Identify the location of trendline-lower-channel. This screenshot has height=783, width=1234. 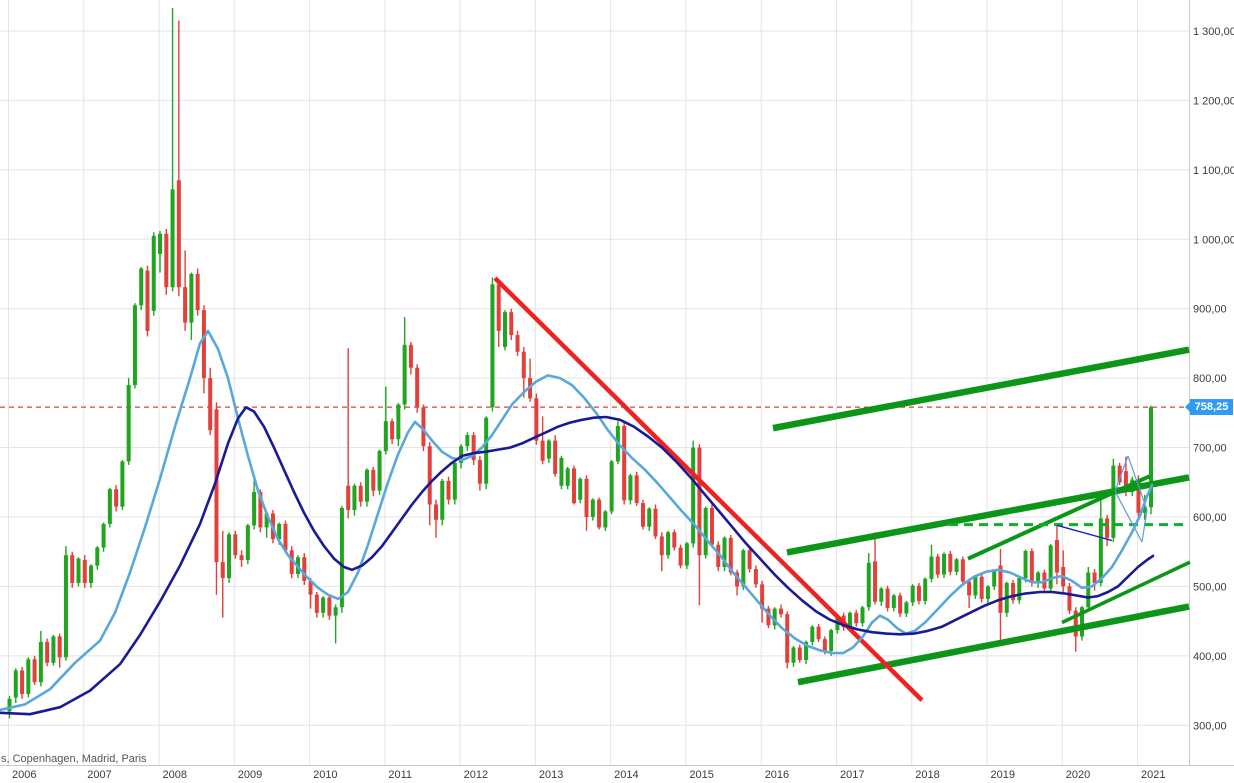
(993, 644).